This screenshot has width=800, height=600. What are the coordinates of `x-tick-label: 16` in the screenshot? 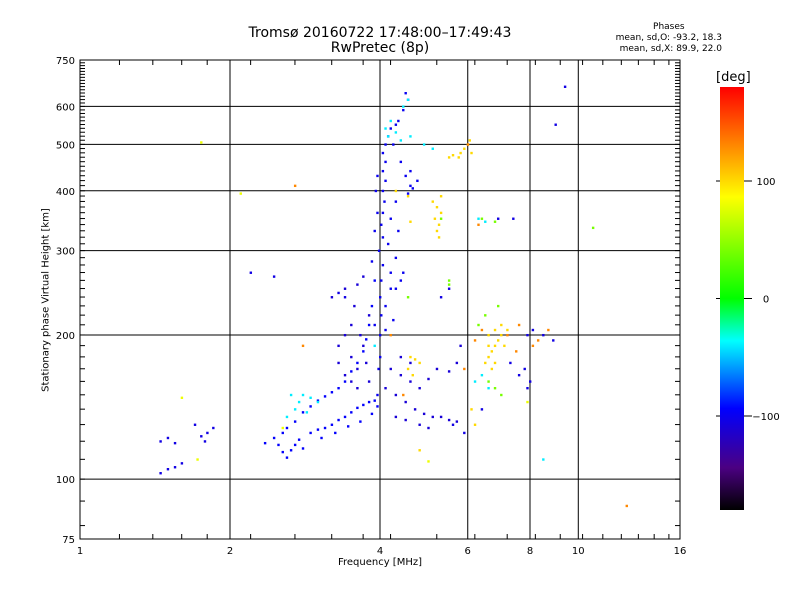 It's located at (680, 551).